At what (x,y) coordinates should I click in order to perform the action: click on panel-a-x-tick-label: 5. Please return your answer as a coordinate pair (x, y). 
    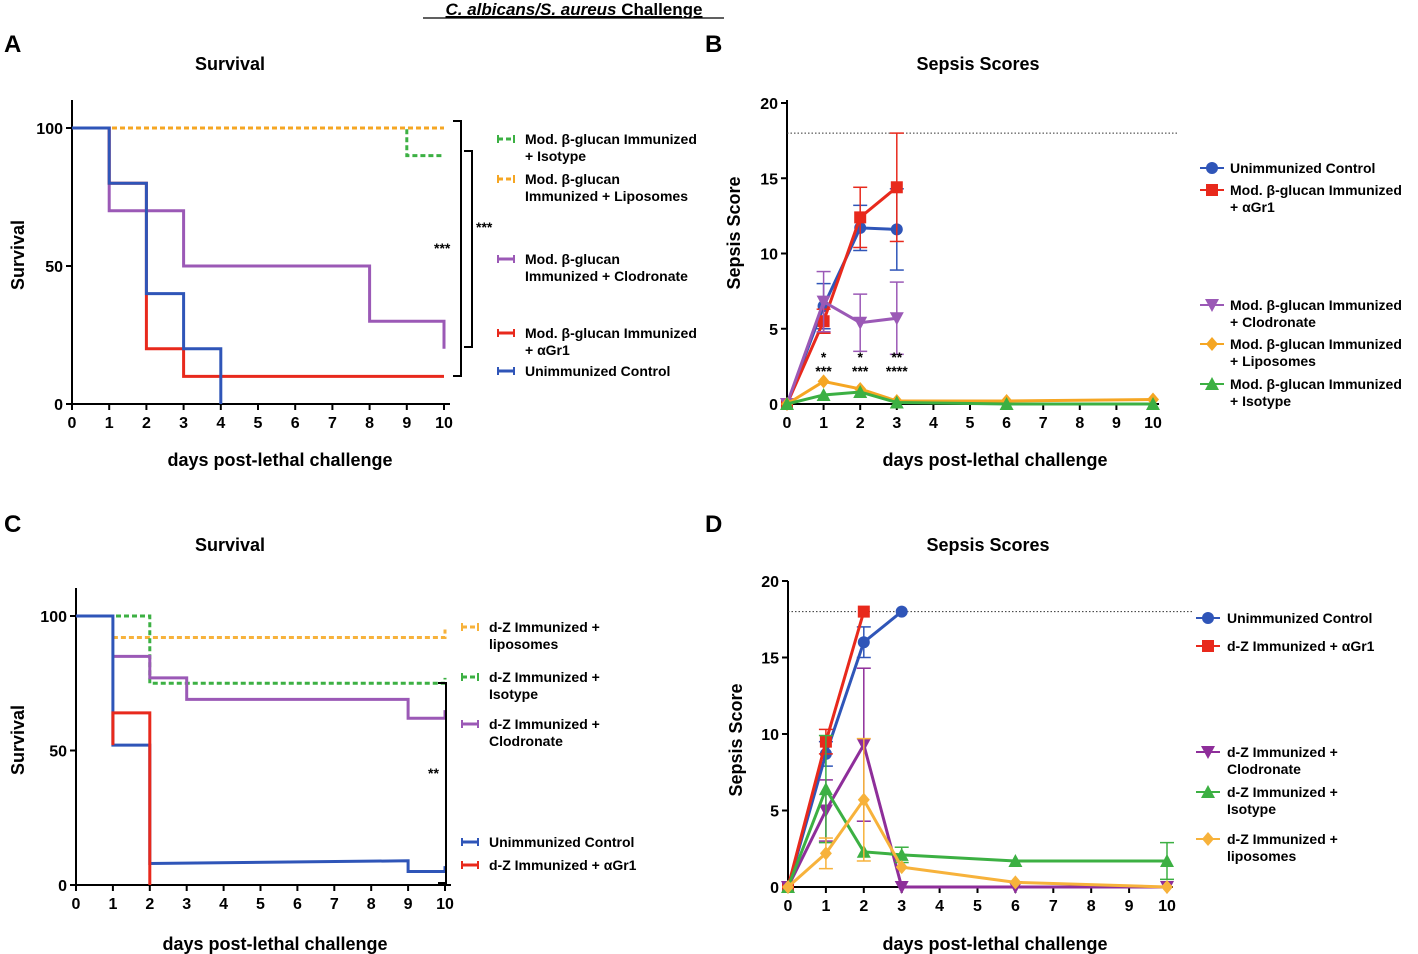
    Looking at the image, I should click on (258, 423).